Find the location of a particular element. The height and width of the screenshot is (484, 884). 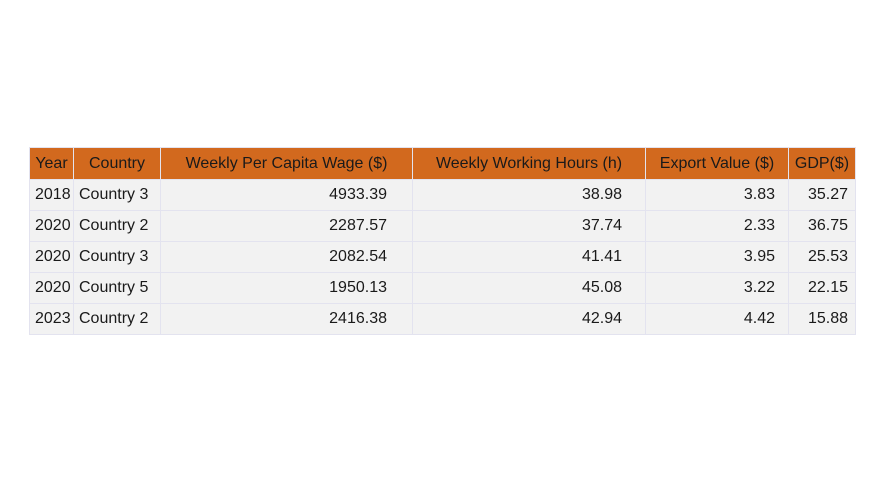

cell-weekly-wage: 2416.38 is located at coordinates (286, 319).